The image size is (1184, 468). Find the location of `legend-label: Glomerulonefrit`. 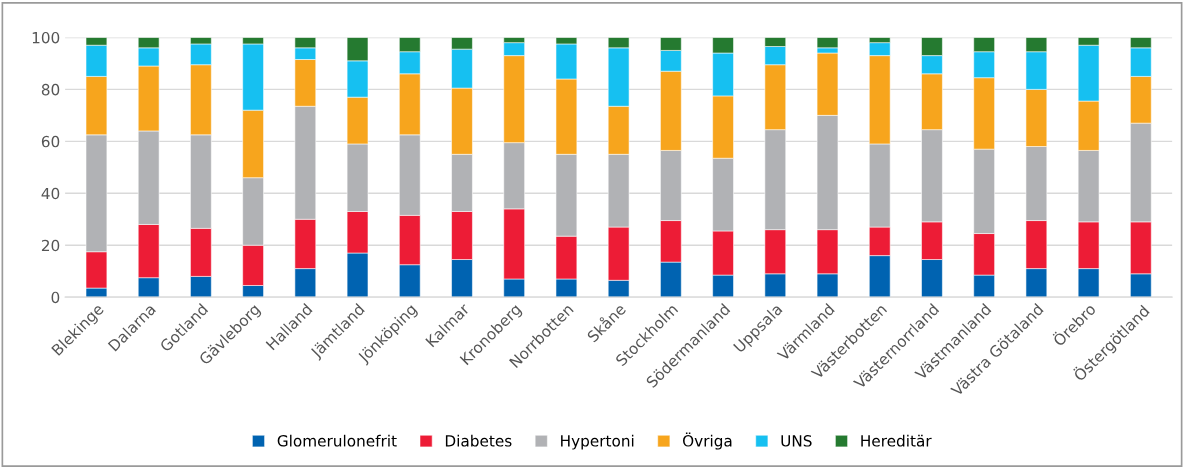

legend-label: Glomerulonefrit is located at coordinates (337, 440).